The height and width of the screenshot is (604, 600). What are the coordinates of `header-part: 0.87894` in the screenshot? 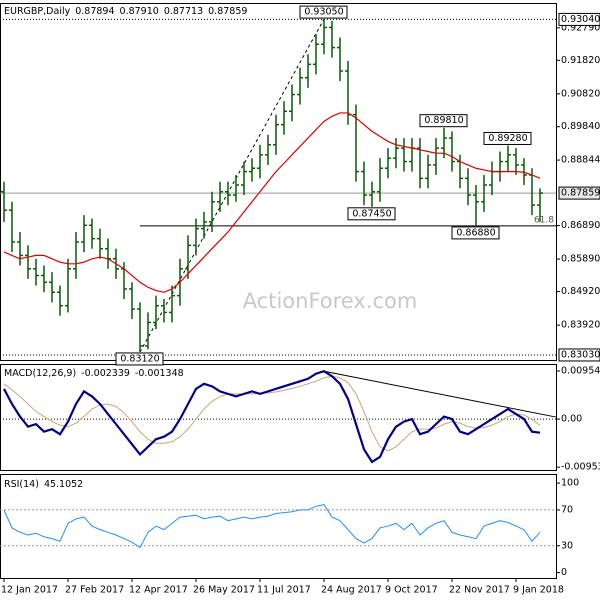 It's located at (94, 11).